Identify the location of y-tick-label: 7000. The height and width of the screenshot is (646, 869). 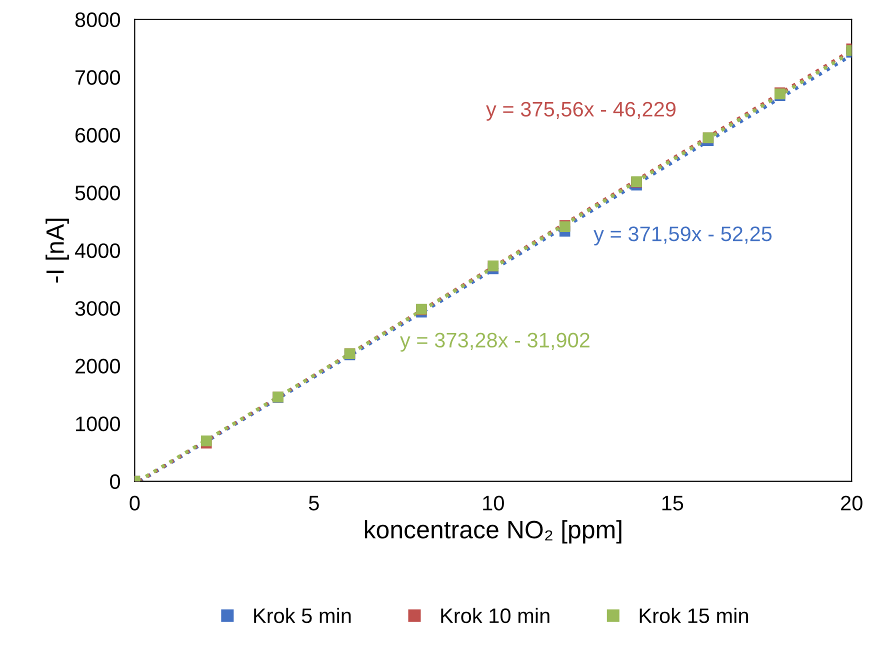
(98, 77).